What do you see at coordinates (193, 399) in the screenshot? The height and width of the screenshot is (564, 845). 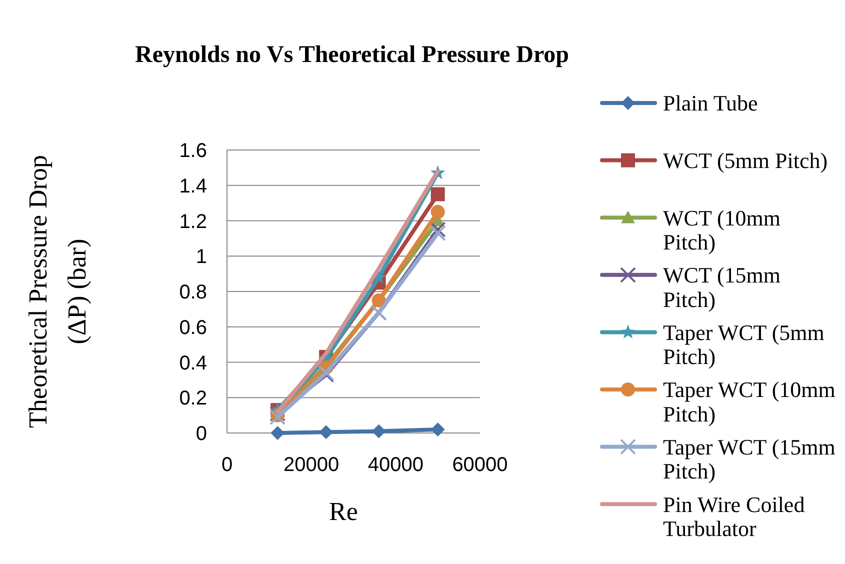 I see `y-tick-label: 0.2` at bounding box center [193, 399].